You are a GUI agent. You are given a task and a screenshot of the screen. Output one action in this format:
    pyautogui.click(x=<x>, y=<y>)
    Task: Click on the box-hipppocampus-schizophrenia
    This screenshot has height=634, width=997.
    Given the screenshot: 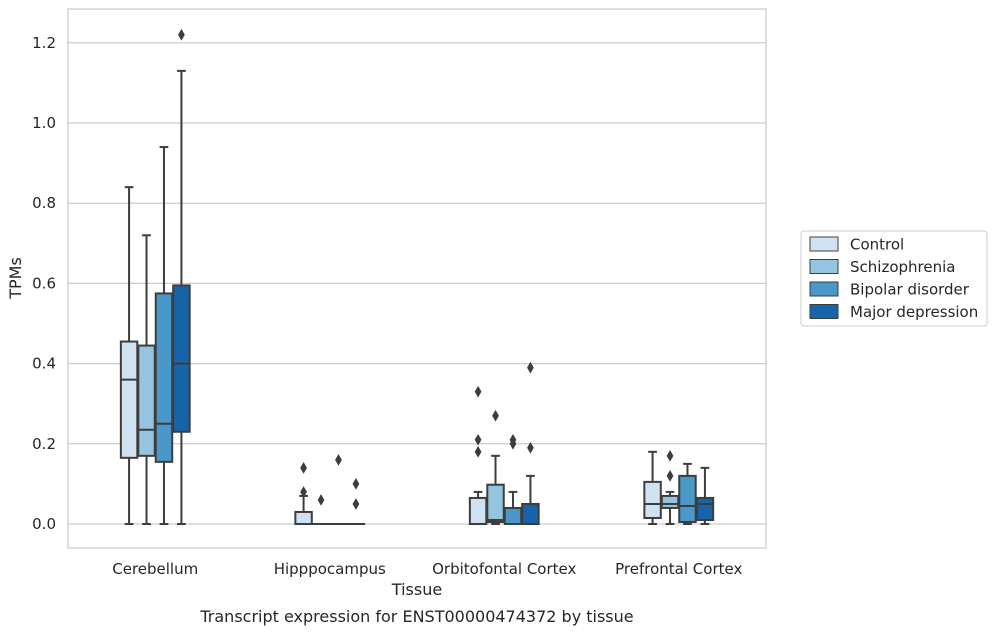 What is the action you would take?
    pyautogui.click(x=321, y=510)
    